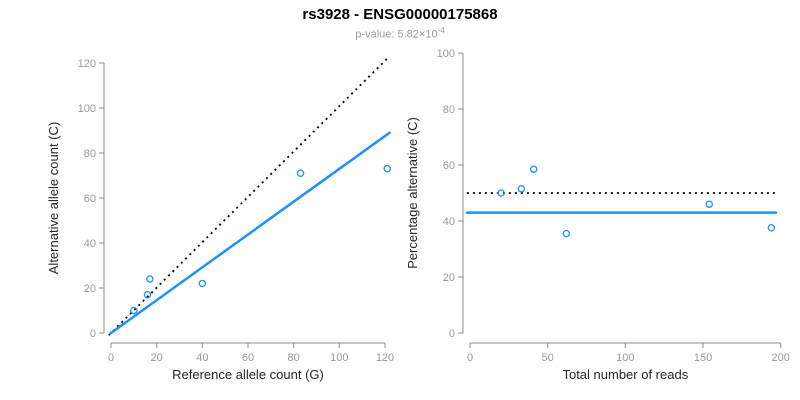  What do you see at coordinates (385, 358) in the screenshot?
I see `x-tick-label: 120` at bounding box center [385, 358].